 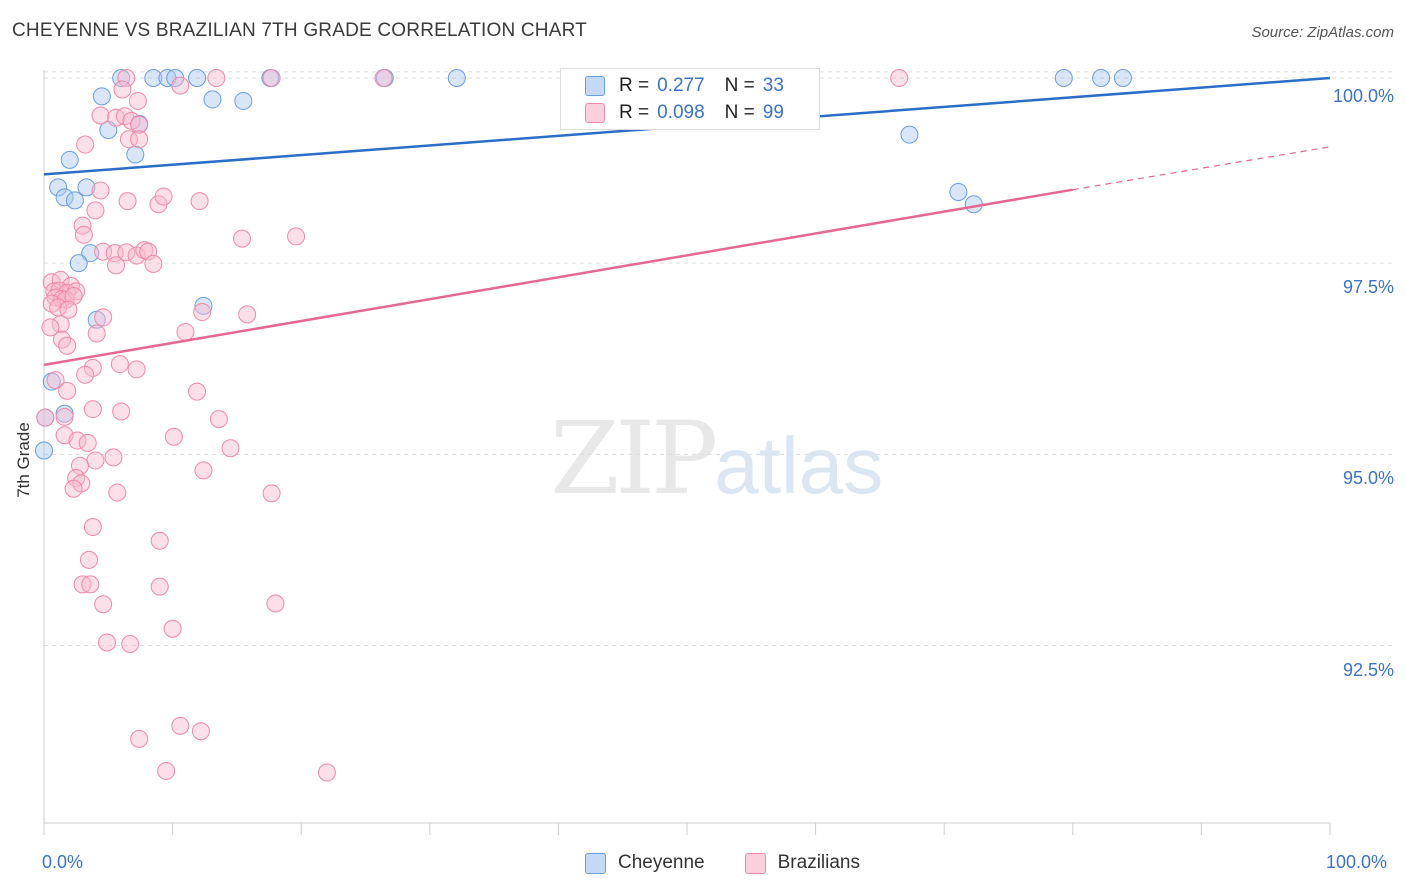 What do you see at coordinates (1201, 168) in the screenshot?
I see `brazilians-trend-extension` at bounding box center [1201, 168].